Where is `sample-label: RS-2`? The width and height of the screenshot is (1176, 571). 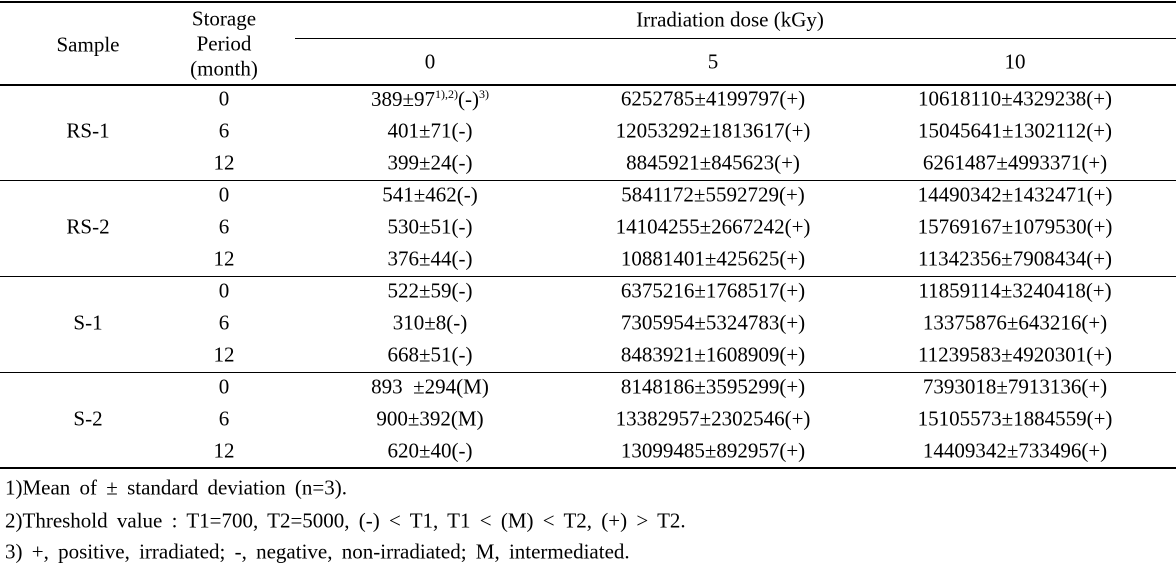
sample-label: RS-2 is located at coordinates (88, 226).